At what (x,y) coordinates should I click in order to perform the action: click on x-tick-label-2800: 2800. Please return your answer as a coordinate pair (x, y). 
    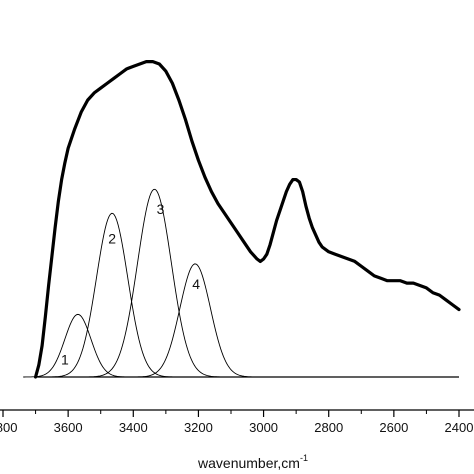
    Looking at the image, I should click on (328, 427).